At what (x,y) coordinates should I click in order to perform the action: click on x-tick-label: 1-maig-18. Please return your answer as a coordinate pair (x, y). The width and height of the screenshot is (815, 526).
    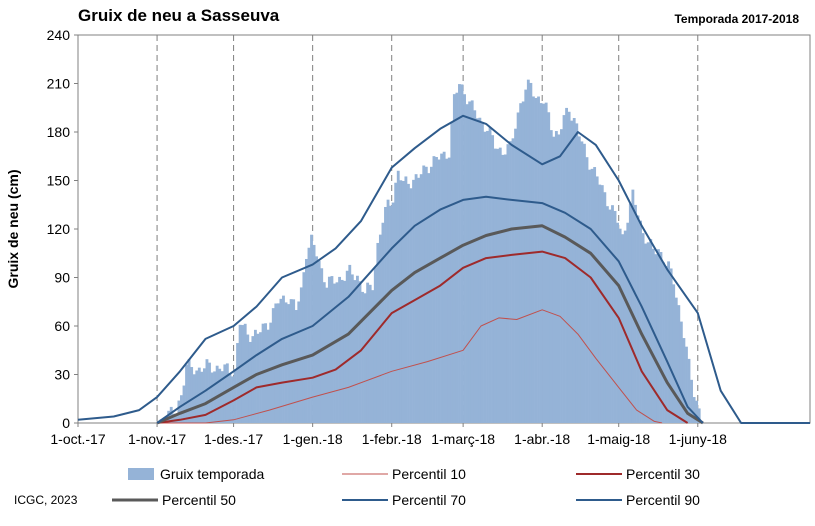
    Looking at the image, I should click on (618, 439).